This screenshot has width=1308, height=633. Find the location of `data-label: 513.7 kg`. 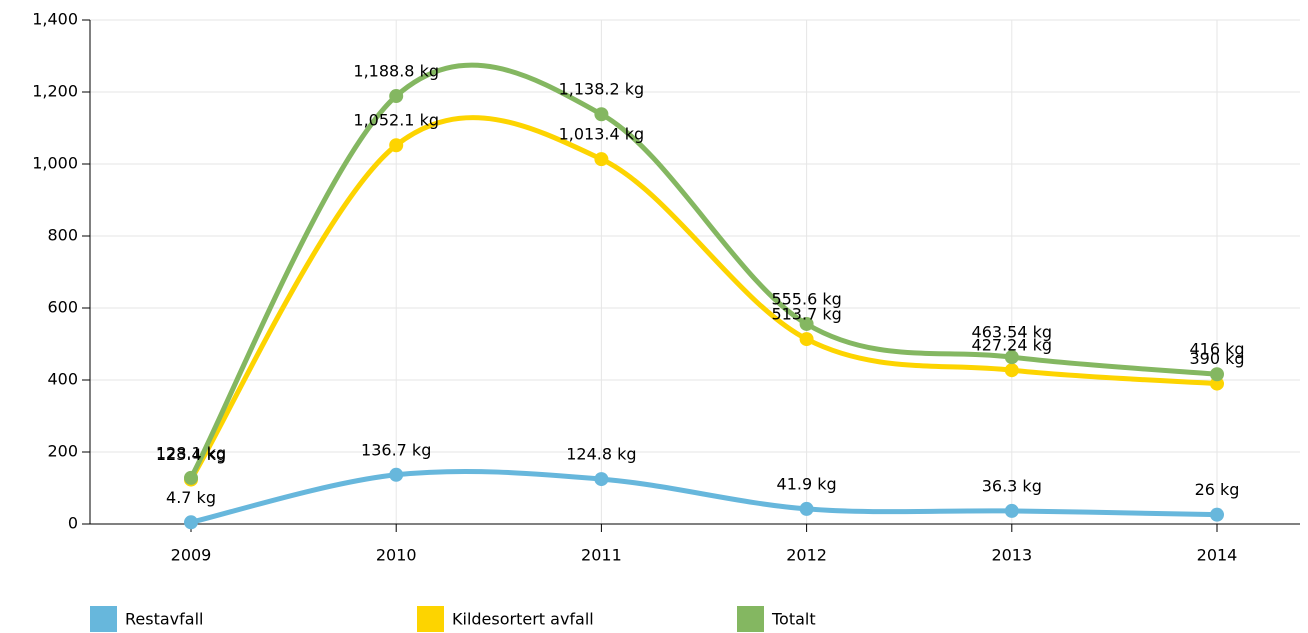

data-label: 513.7 kg is located at coordinates (806, 314).